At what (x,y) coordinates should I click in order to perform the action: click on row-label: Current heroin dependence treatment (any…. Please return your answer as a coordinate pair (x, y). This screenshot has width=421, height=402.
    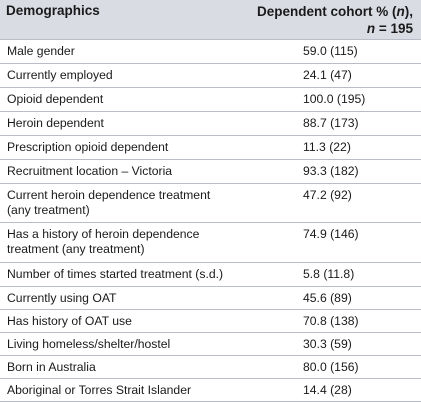
    Looking at the image, I should click on (109, 202).